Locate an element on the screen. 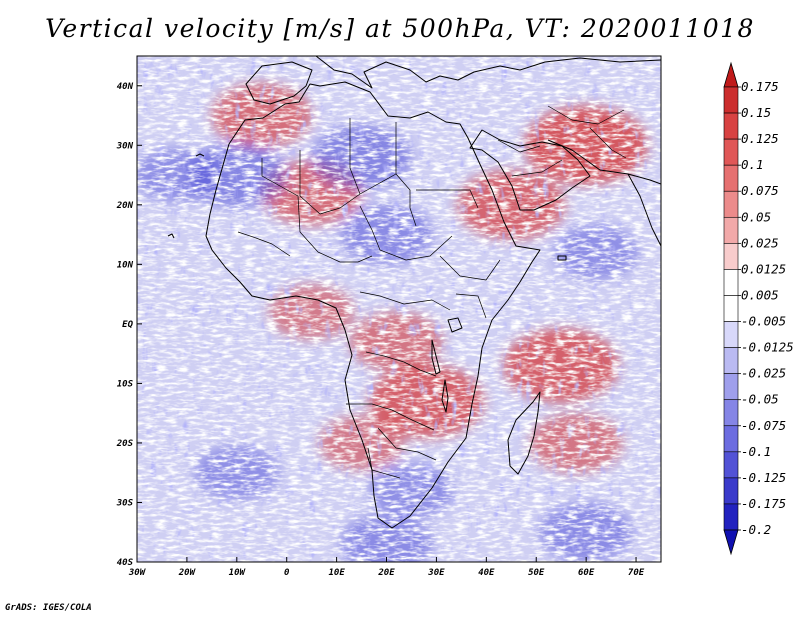 Image resolution: width=800 pixels, height=618 pixels. colorbar-label: 0.005 is located at coordinates (760, 294).